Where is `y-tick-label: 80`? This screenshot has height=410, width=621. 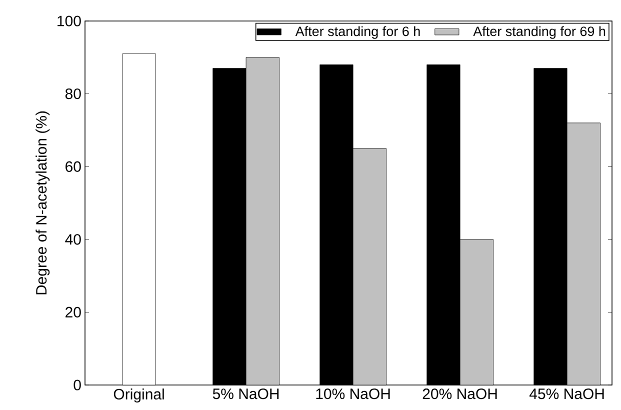
y-tick-label: 80 is located at coordinates (73, 94).